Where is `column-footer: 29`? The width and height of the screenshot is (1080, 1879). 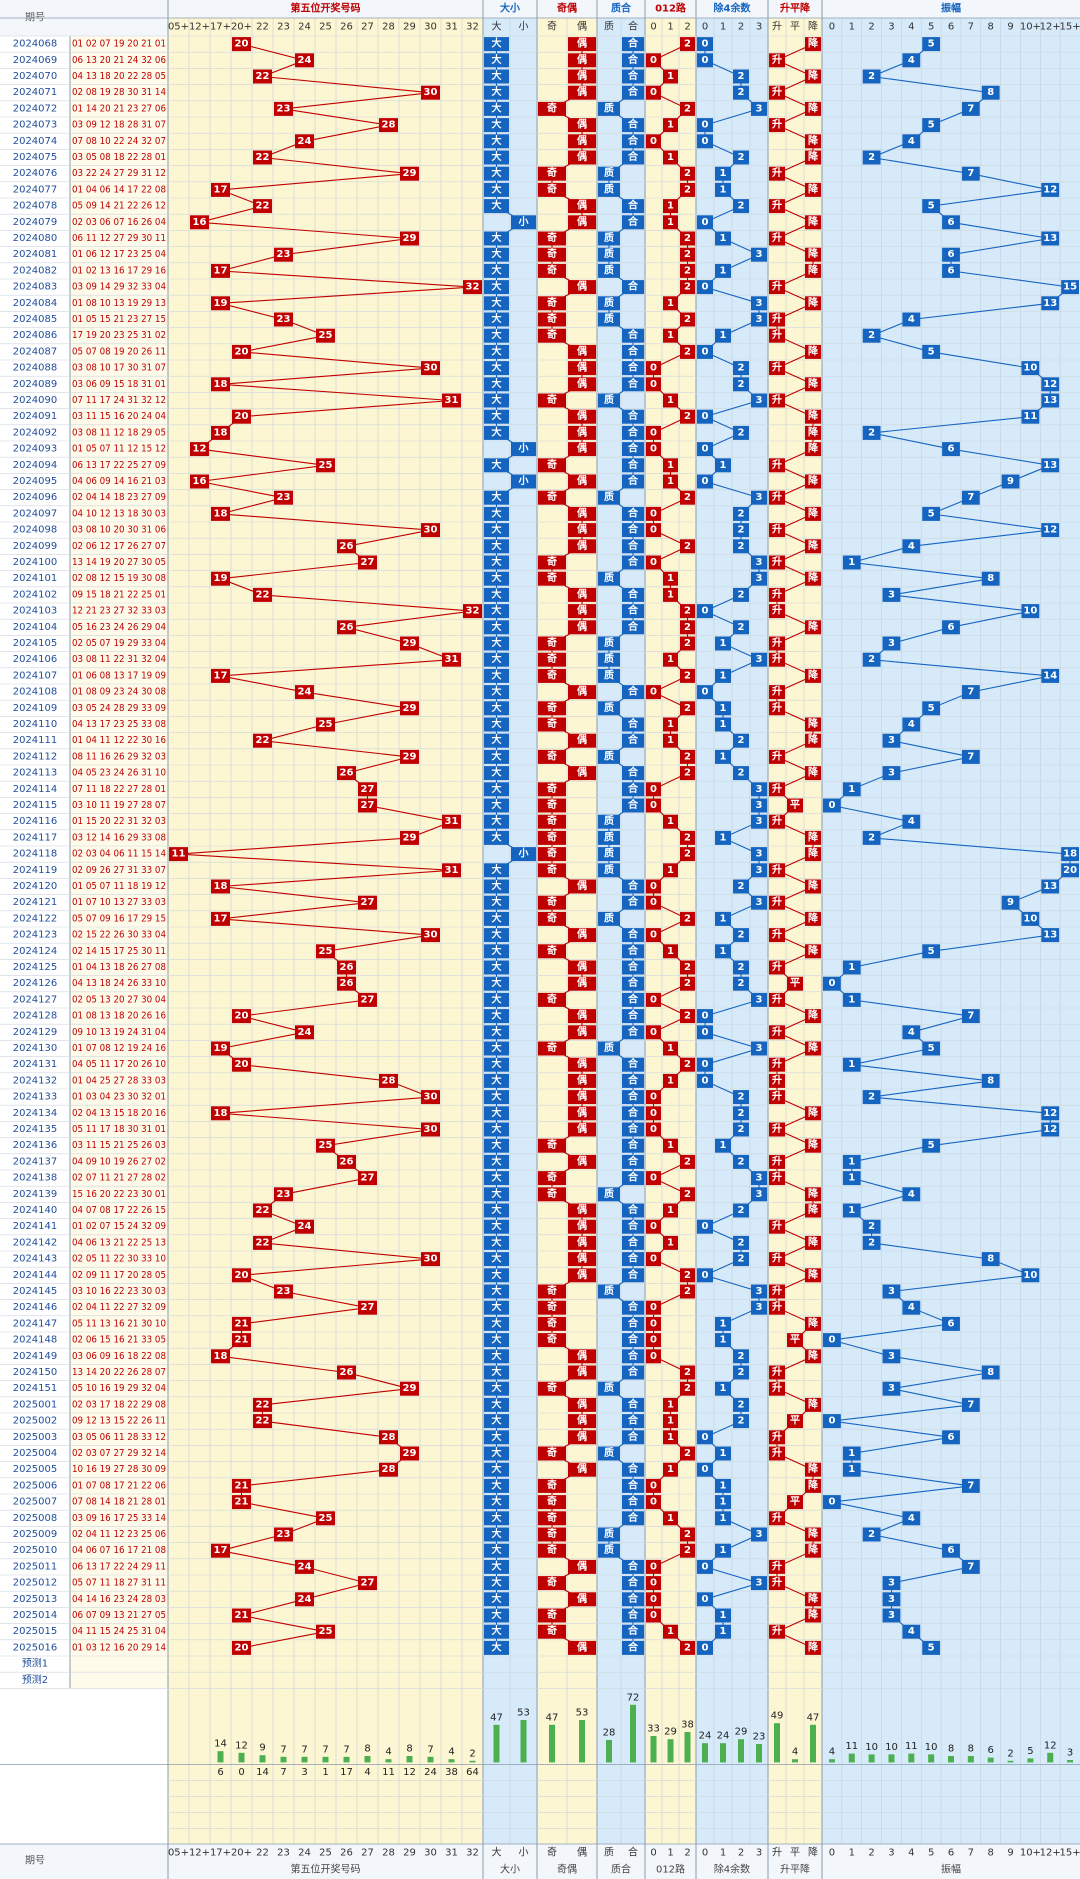 column-footer: 29 is located at coordinates (409, 1853).